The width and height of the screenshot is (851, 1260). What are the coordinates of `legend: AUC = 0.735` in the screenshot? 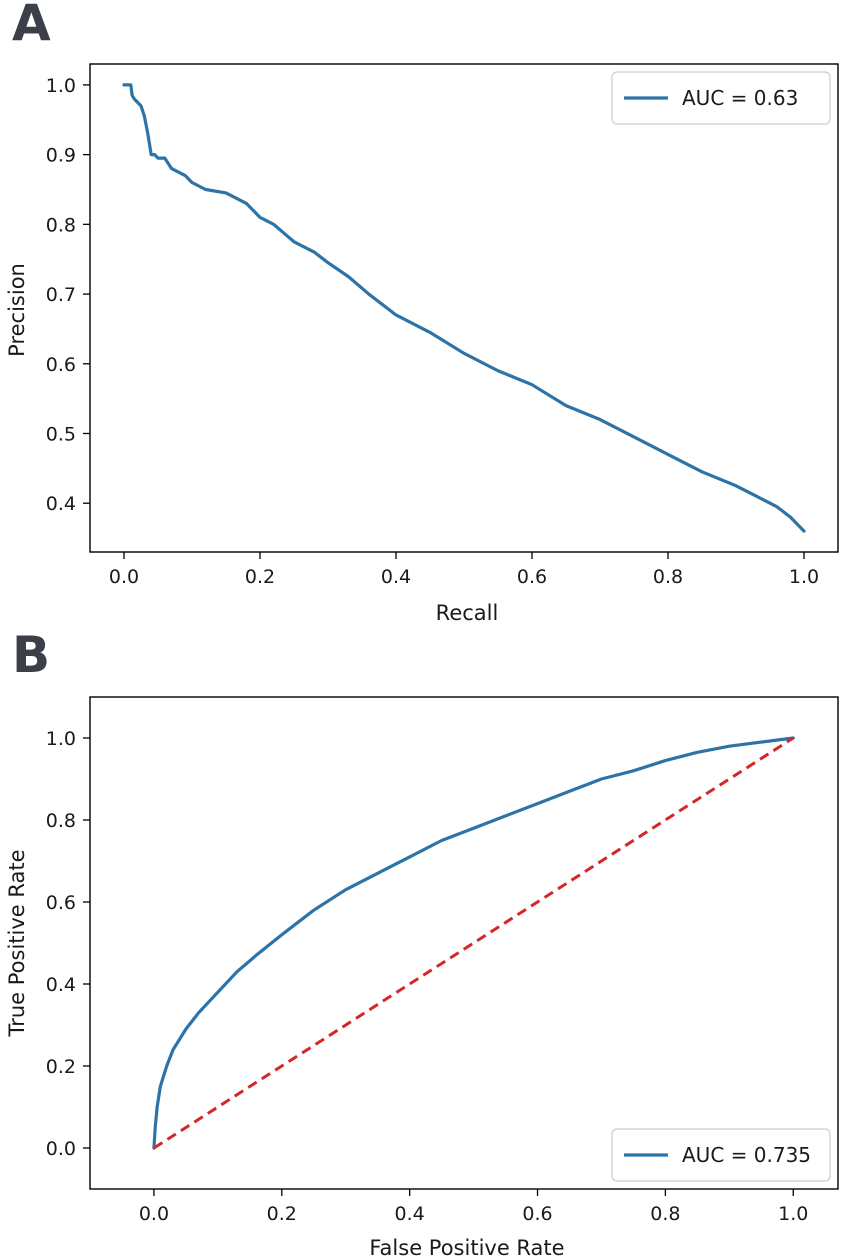 It's located at (721, 1155).